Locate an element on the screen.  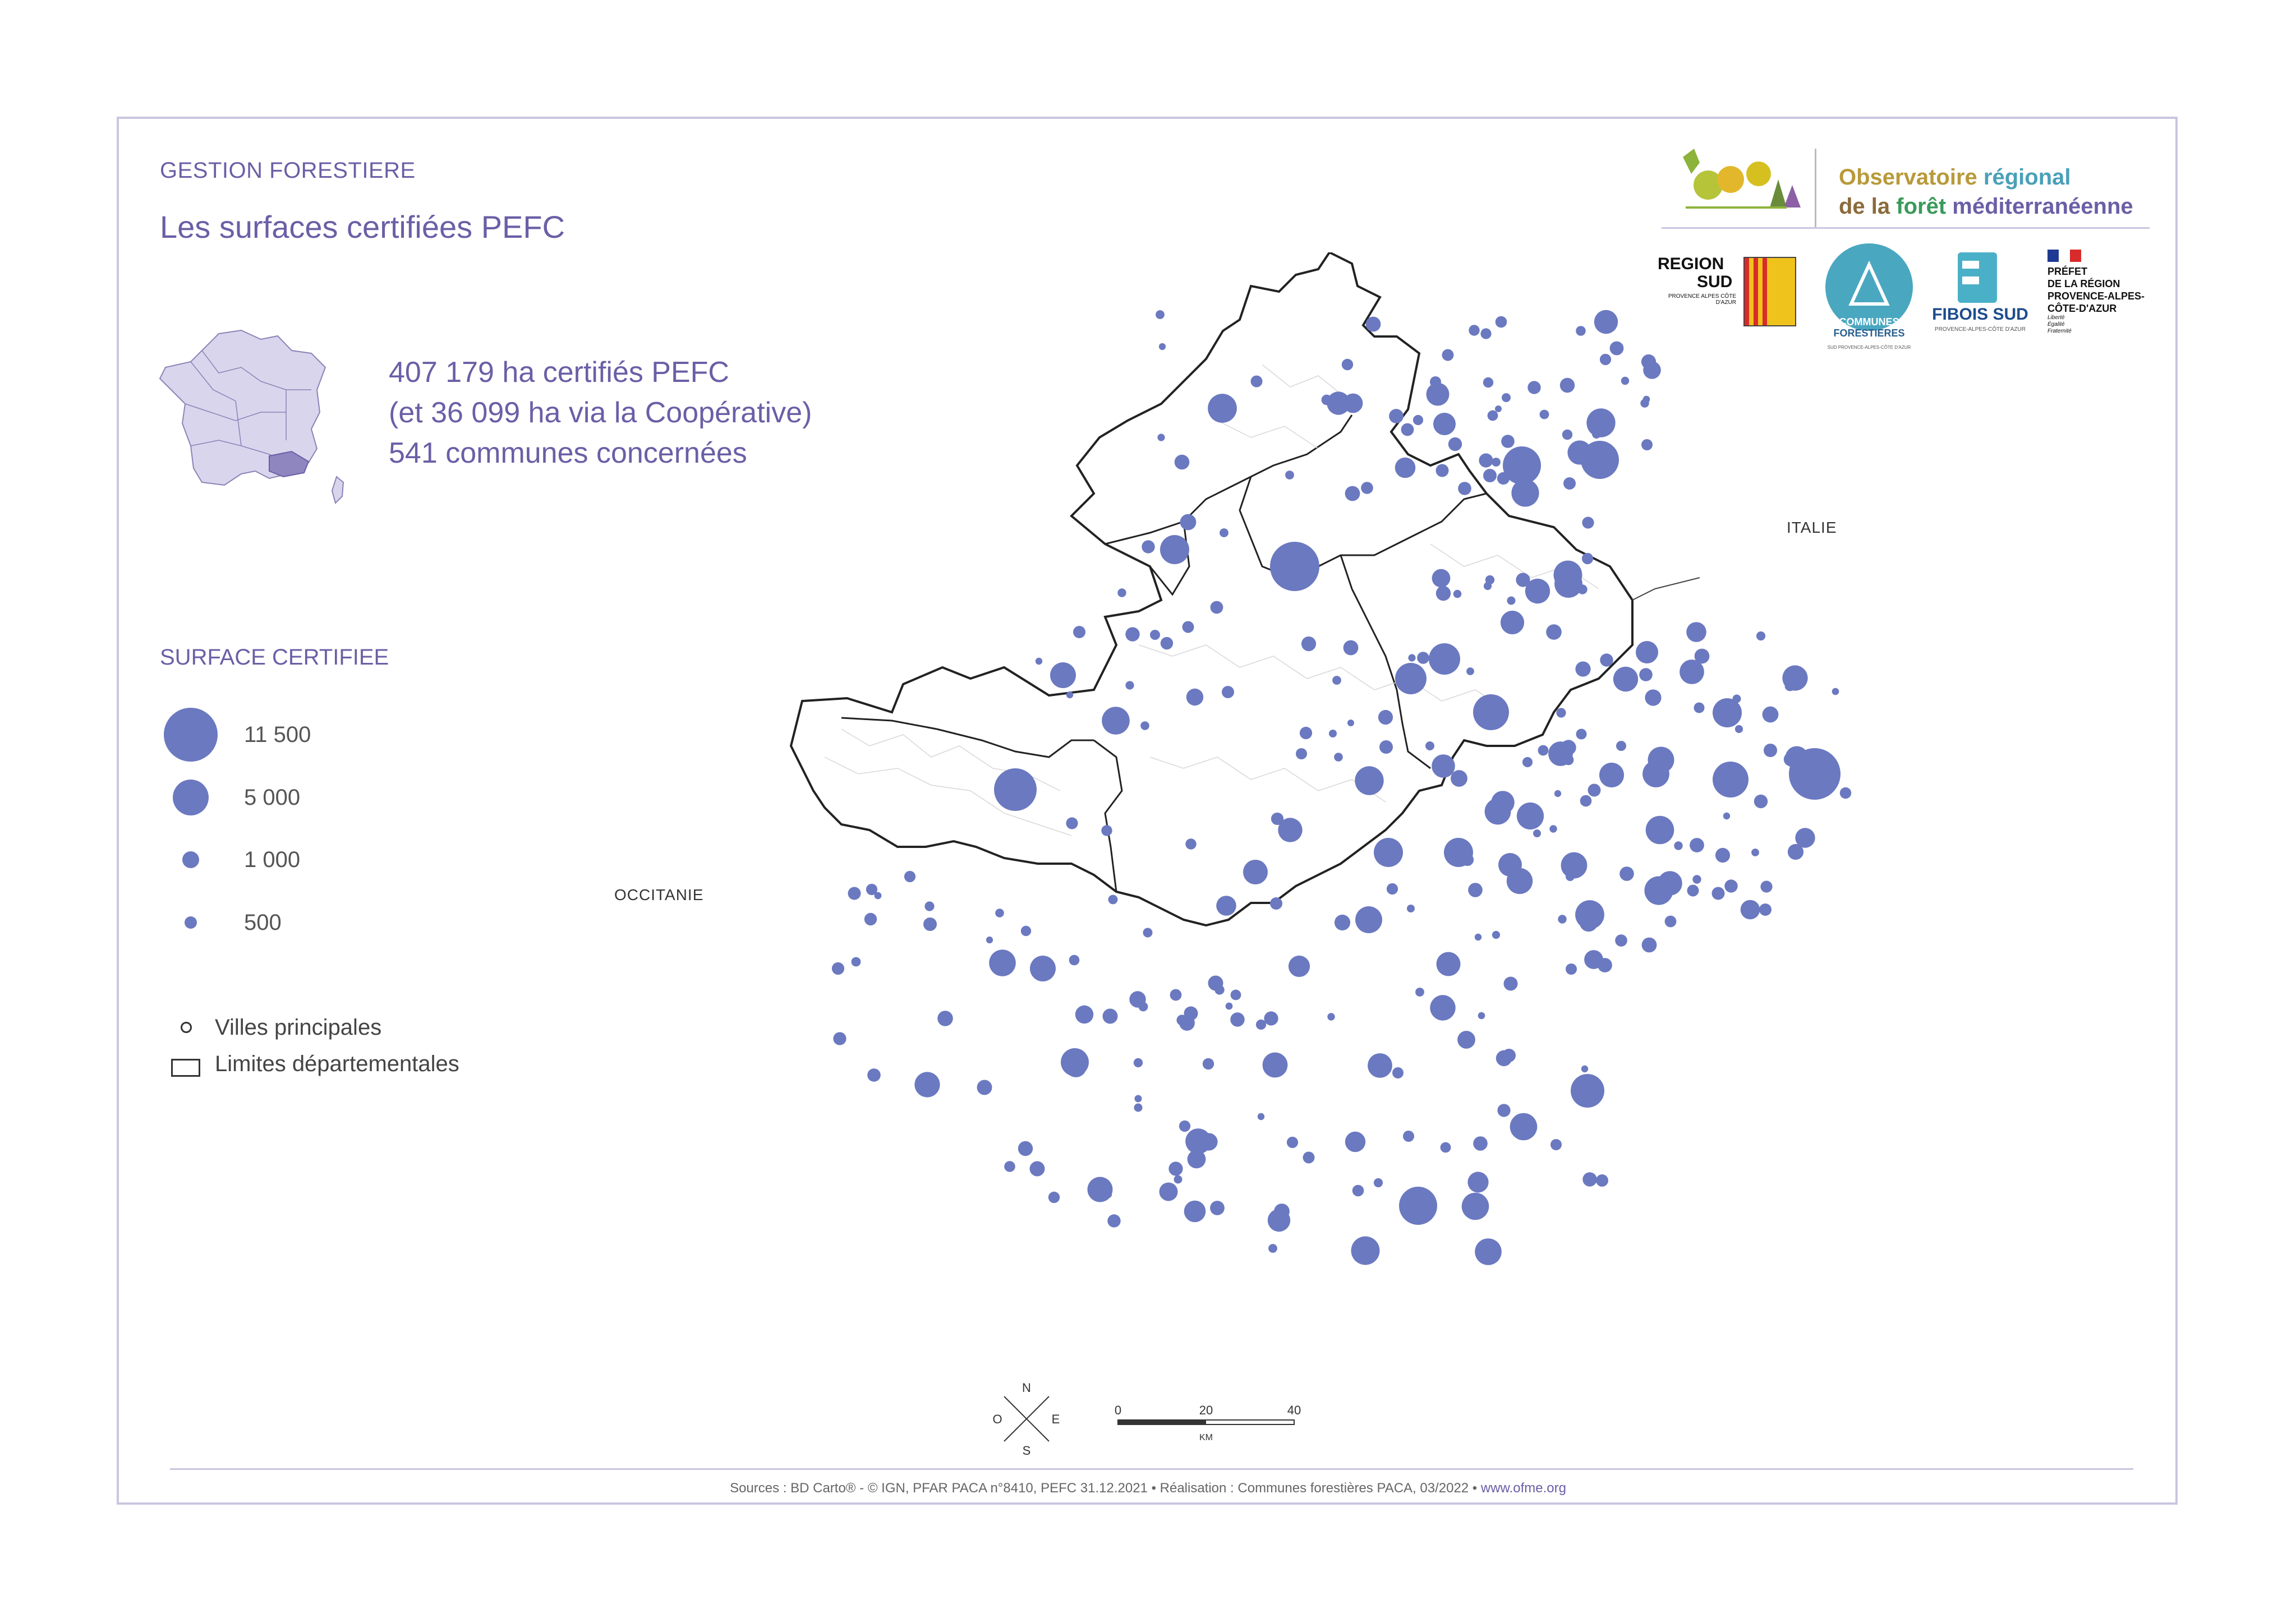
svg-text: FIBOIS SUD is located at coordinates (1980, 314).